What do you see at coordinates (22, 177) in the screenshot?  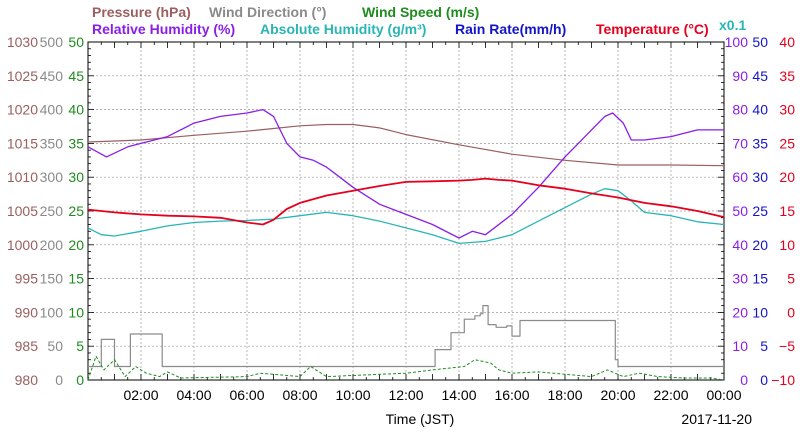 I see `pressure-tick-label: 1010` at bounding box center [22, 177].